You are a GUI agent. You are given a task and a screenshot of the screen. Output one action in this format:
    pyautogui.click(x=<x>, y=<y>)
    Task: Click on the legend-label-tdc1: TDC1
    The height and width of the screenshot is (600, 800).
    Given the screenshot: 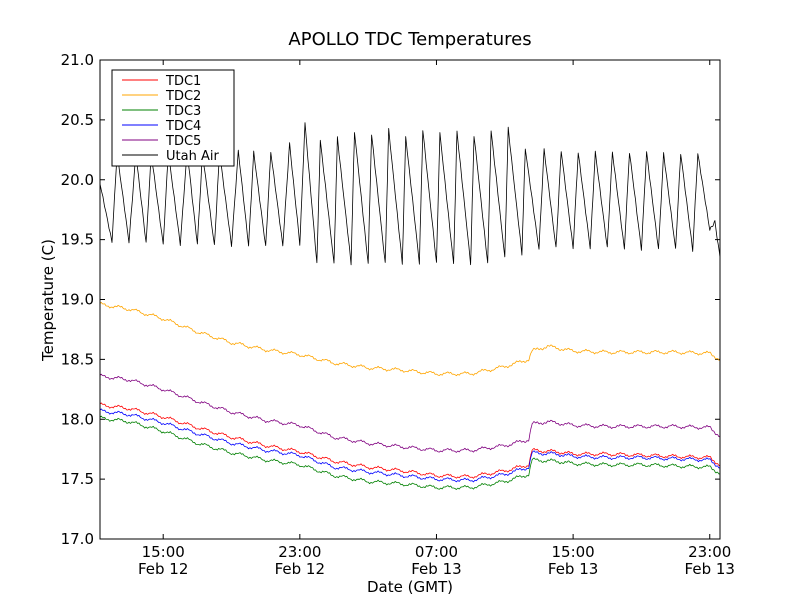 What is the action you would take?
    pyautogui.click(x=183, y=81)
    